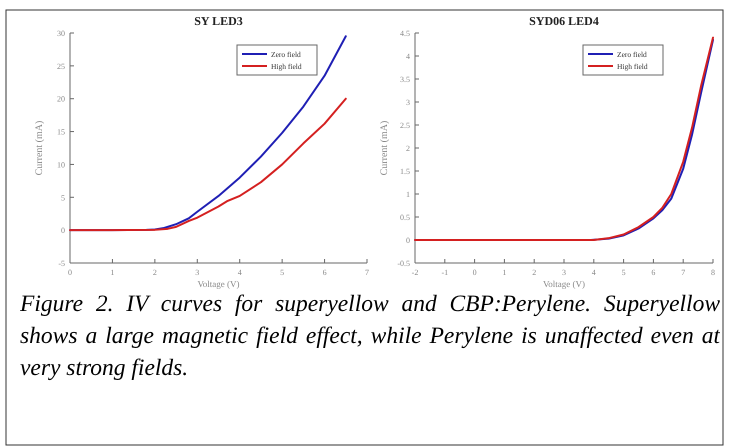  What do you see at coordinates (403, 263) in the screenshot?
I see `y-tick-label: -0.5` at bounding box center [403, 263].